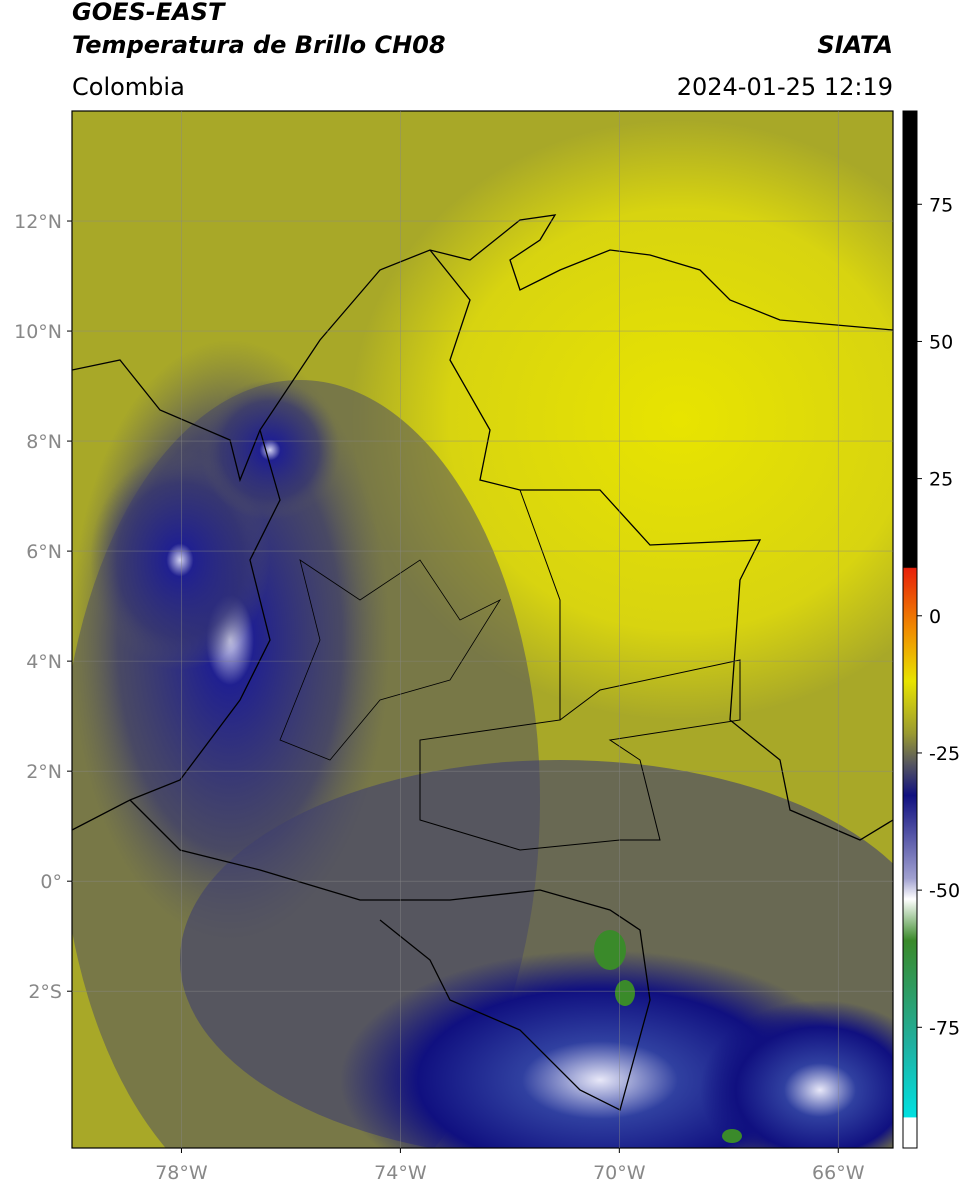 This screenshot has height=1190, width=966. I want to click on source-label: SIATA, so click(855, 45).